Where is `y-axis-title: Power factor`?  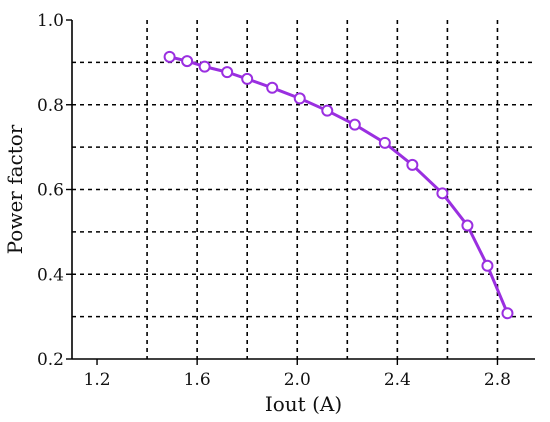 y-axis-title: Power factor is located at coordinates (15, 189).